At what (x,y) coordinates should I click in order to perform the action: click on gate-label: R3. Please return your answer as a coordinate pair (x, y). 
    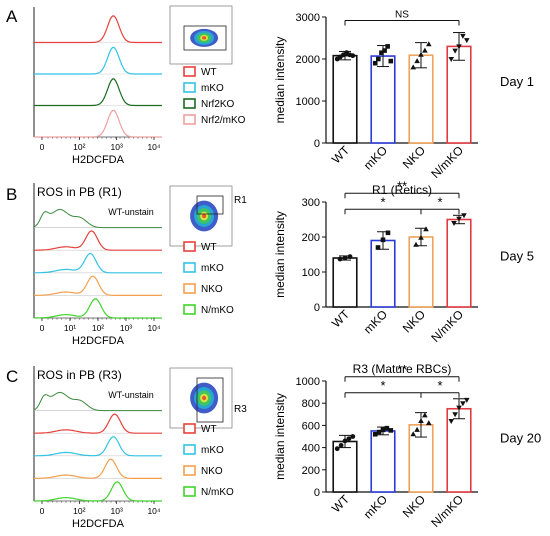
    Looking at the image, I should click on (240, 409).